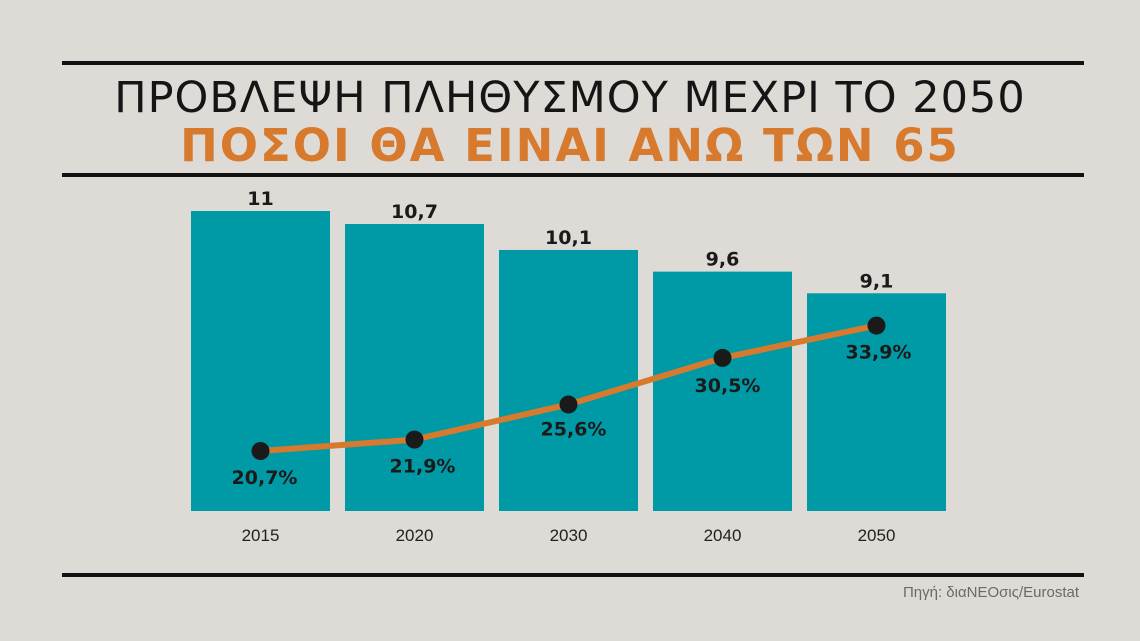  Describe the element at coordinates (723, 535) in the screenshot. I see `x-tick-2040: 2040` at that location.